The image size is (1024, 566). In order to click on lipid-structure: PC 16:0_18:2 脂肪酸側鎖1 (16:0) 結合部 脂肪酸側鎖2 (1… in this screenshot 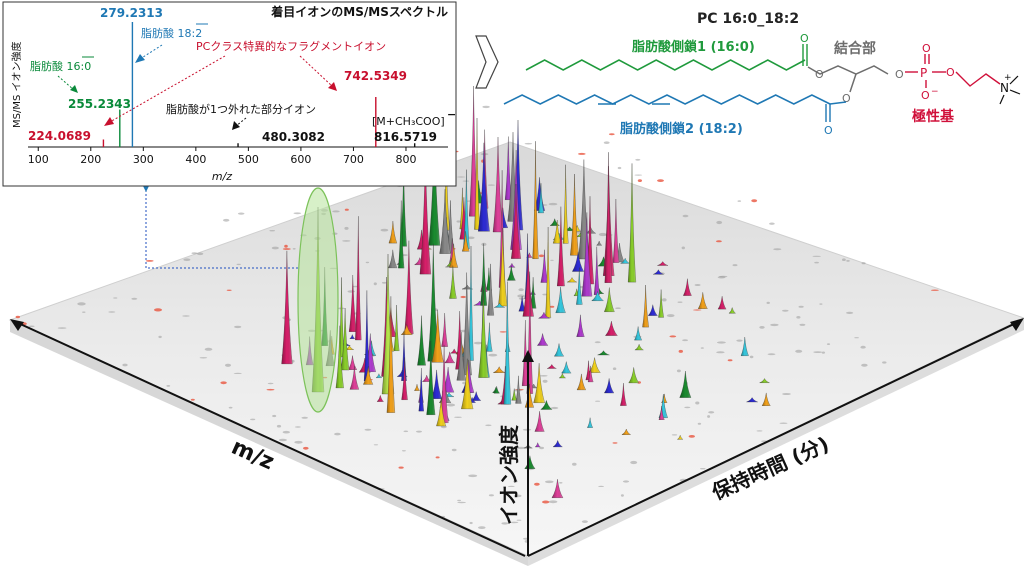, I will do `click(762, 74)`.